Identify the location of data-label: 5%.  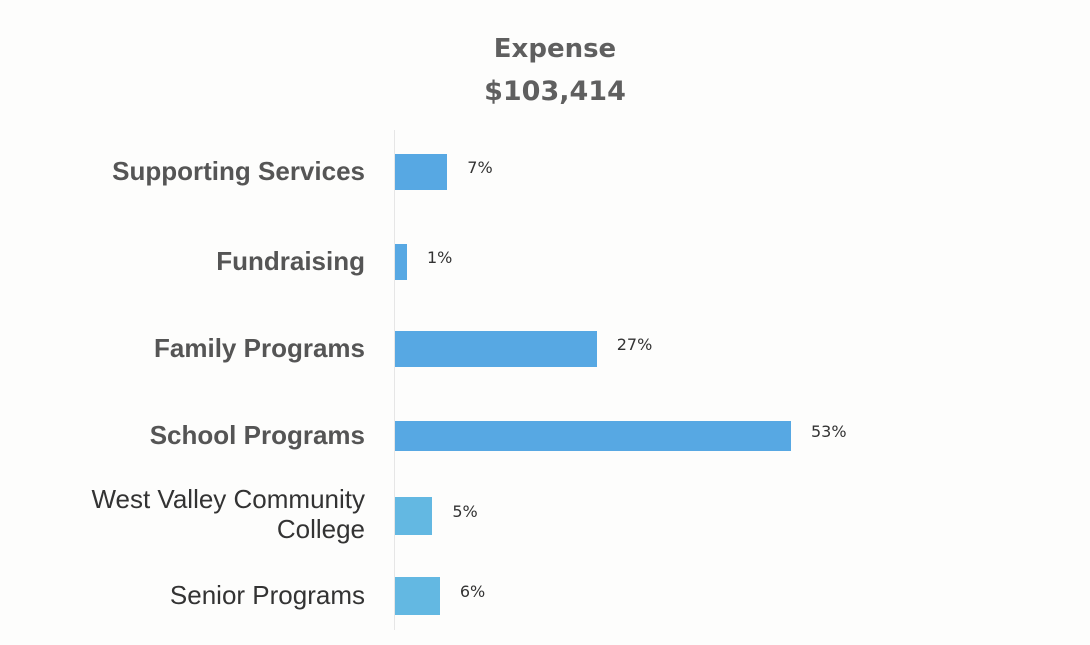
(465, 511).